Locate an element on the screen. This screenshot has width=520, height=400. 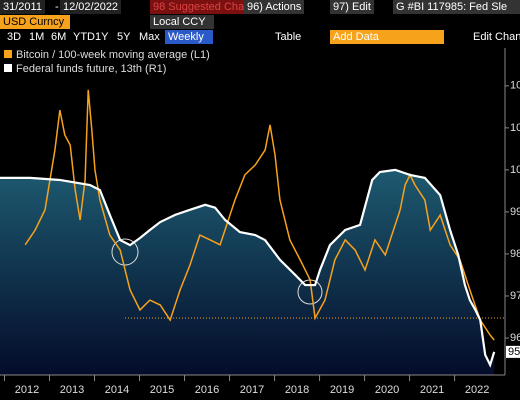
y2-tick-label: 99 is located at coordinates (515, 212).